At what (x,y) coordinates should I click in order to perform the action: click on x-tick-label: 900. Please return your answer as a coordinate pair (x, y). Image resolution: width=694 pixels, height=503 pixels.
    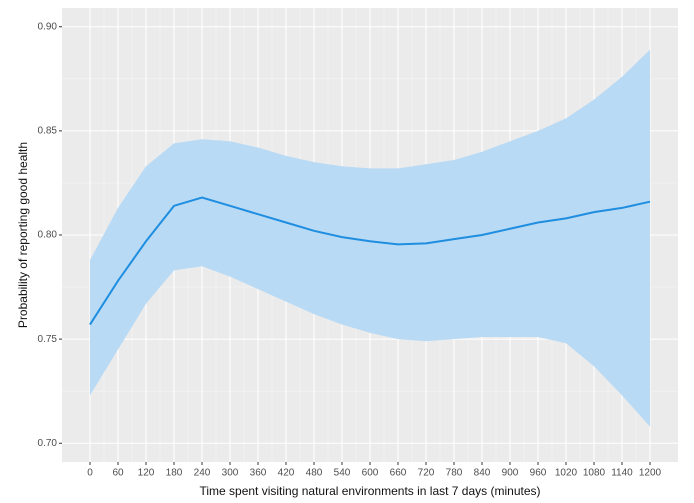
    Looking at the image, I should click on (510, 473).